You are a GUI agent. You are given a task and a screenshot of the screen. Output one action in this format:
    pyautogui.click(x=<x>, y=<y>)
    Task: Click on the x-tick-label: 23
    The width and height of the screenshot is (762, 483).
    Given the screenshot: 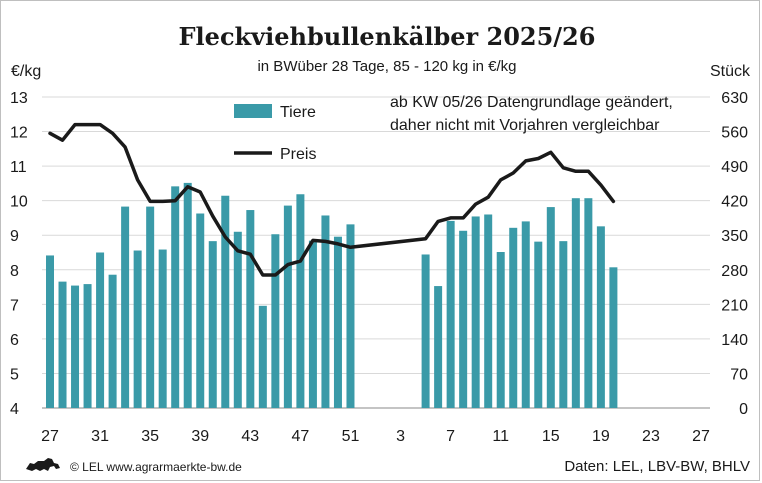 What is the action you would take?
    pyautogui.click(x=651, y=436)
    